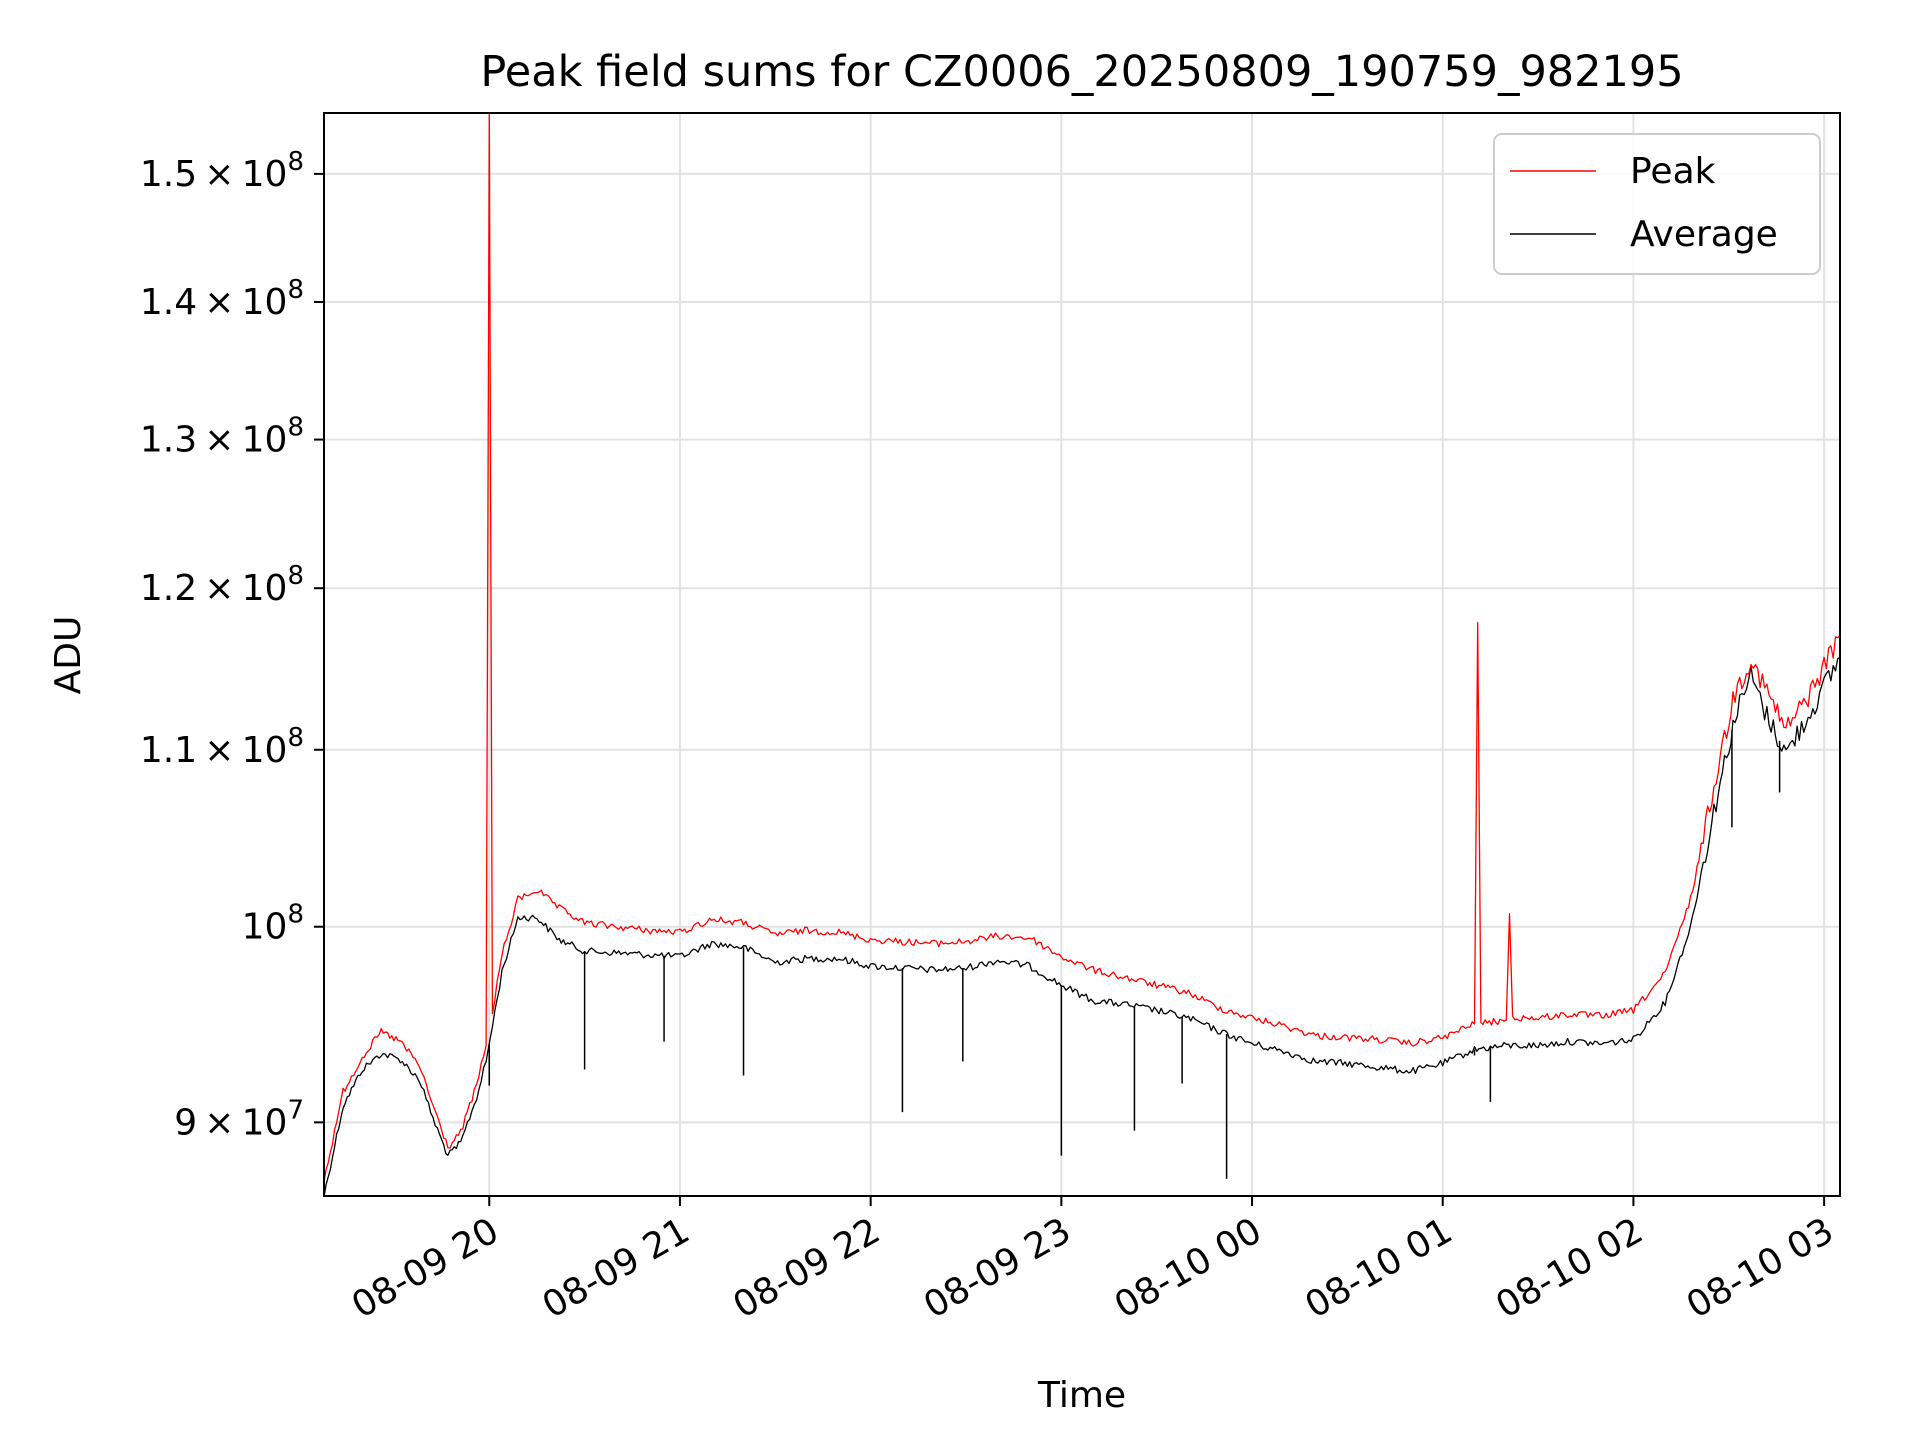 This screenshot has height=1440, width=1920. I want to click on y-tick-label: 1.2 × 108, so click(222, 585).